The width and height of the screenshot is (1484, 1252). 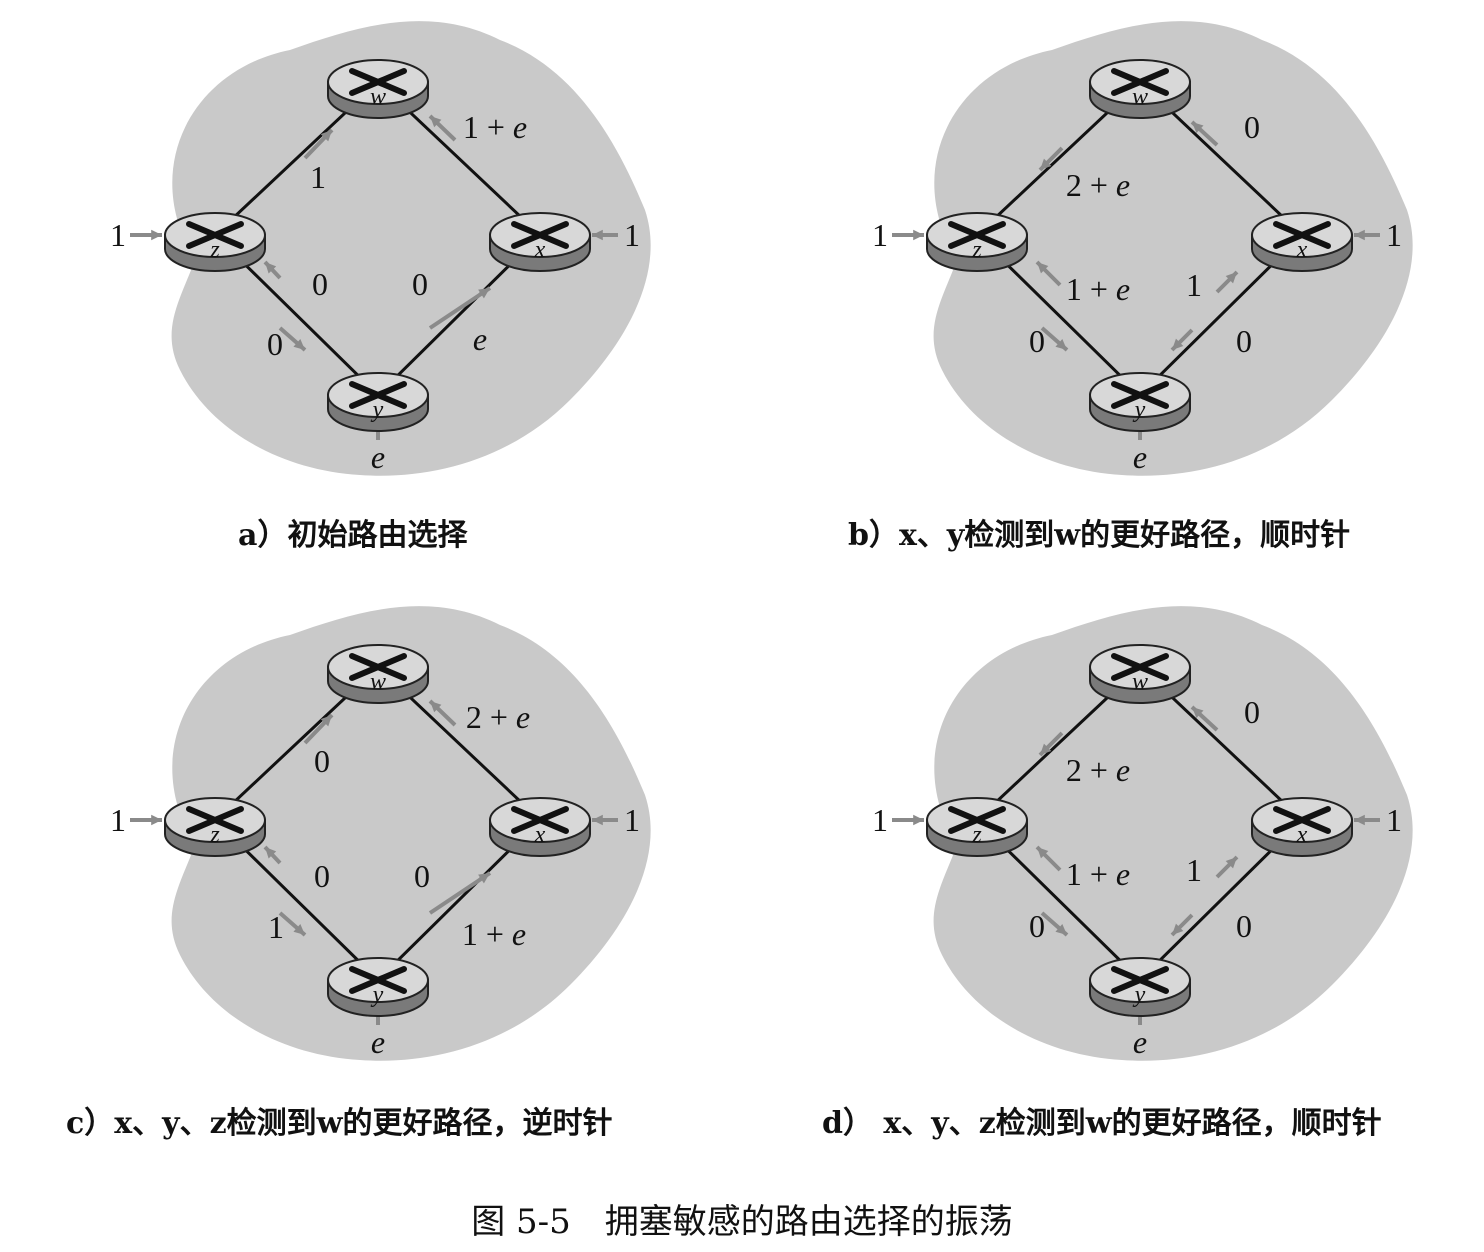 I want to click on caption-a: a）初始路由选择, so click(x=353, y=535).